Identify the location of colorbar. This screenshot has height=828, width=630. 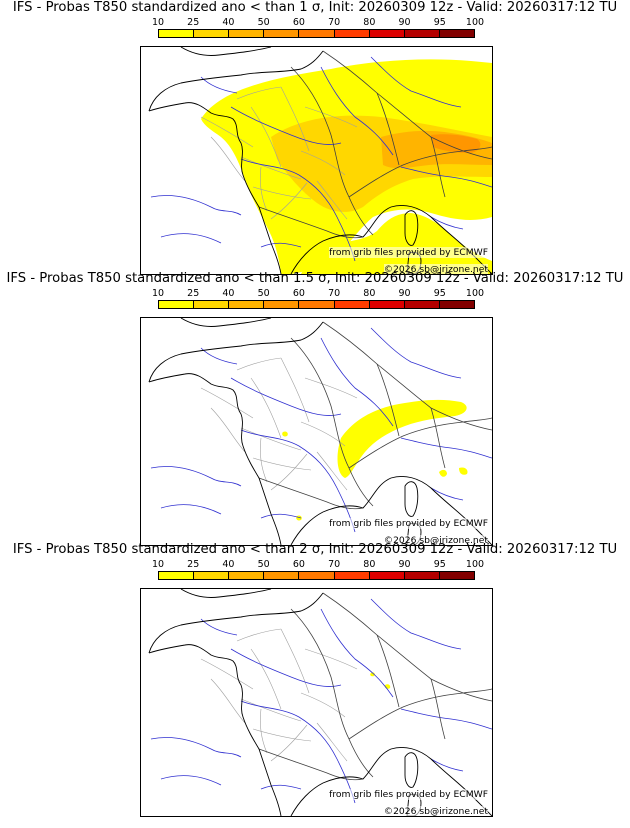
(316, 575).